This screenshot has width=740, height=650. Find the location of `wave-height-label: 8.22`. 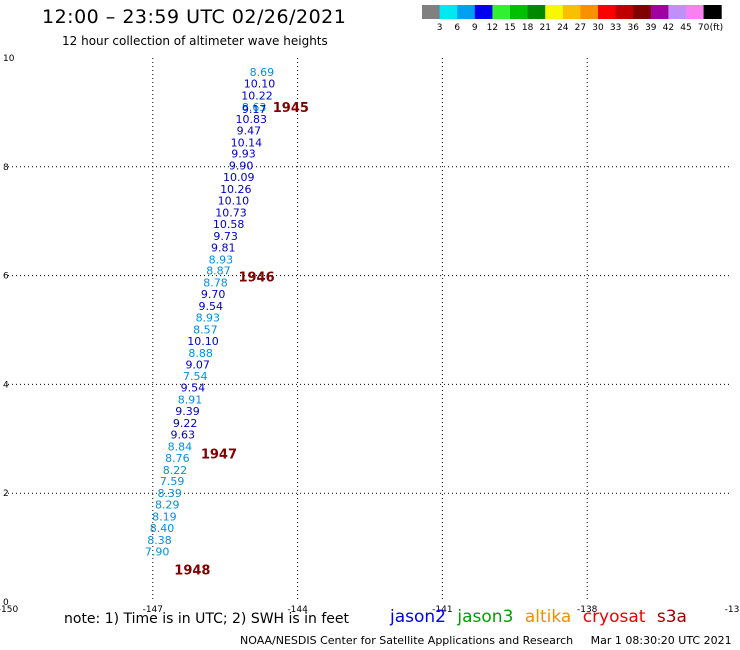

wave-height-label: 8.22 is located at coordinates (175, 470).